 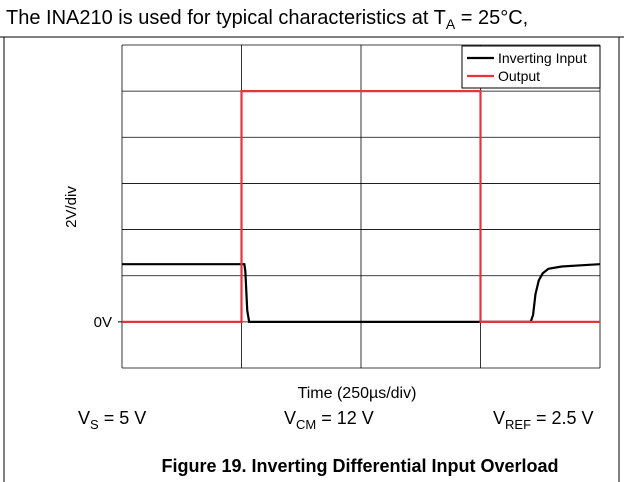 I want to click on legend-box, so click(x=531, y=67).